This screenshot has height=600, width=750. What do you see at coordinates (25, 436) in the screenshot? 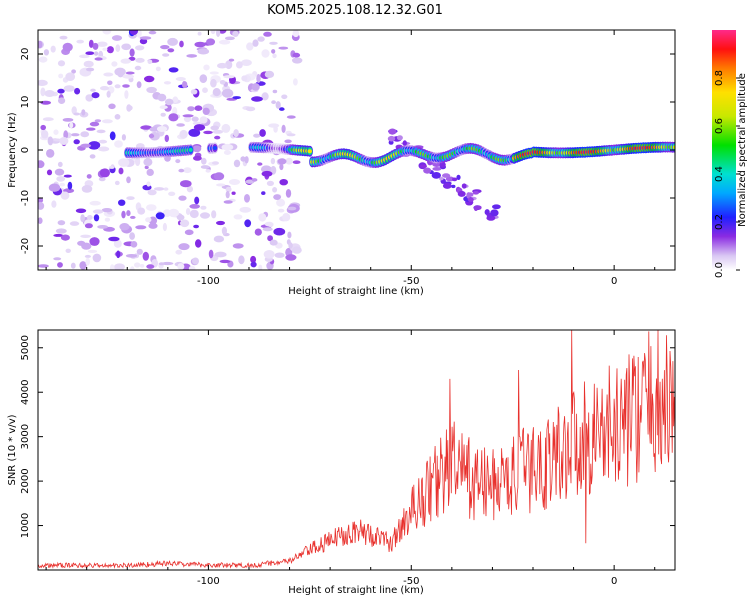
I see `y-tick-label: 3000` at bounding box center [25, 436].